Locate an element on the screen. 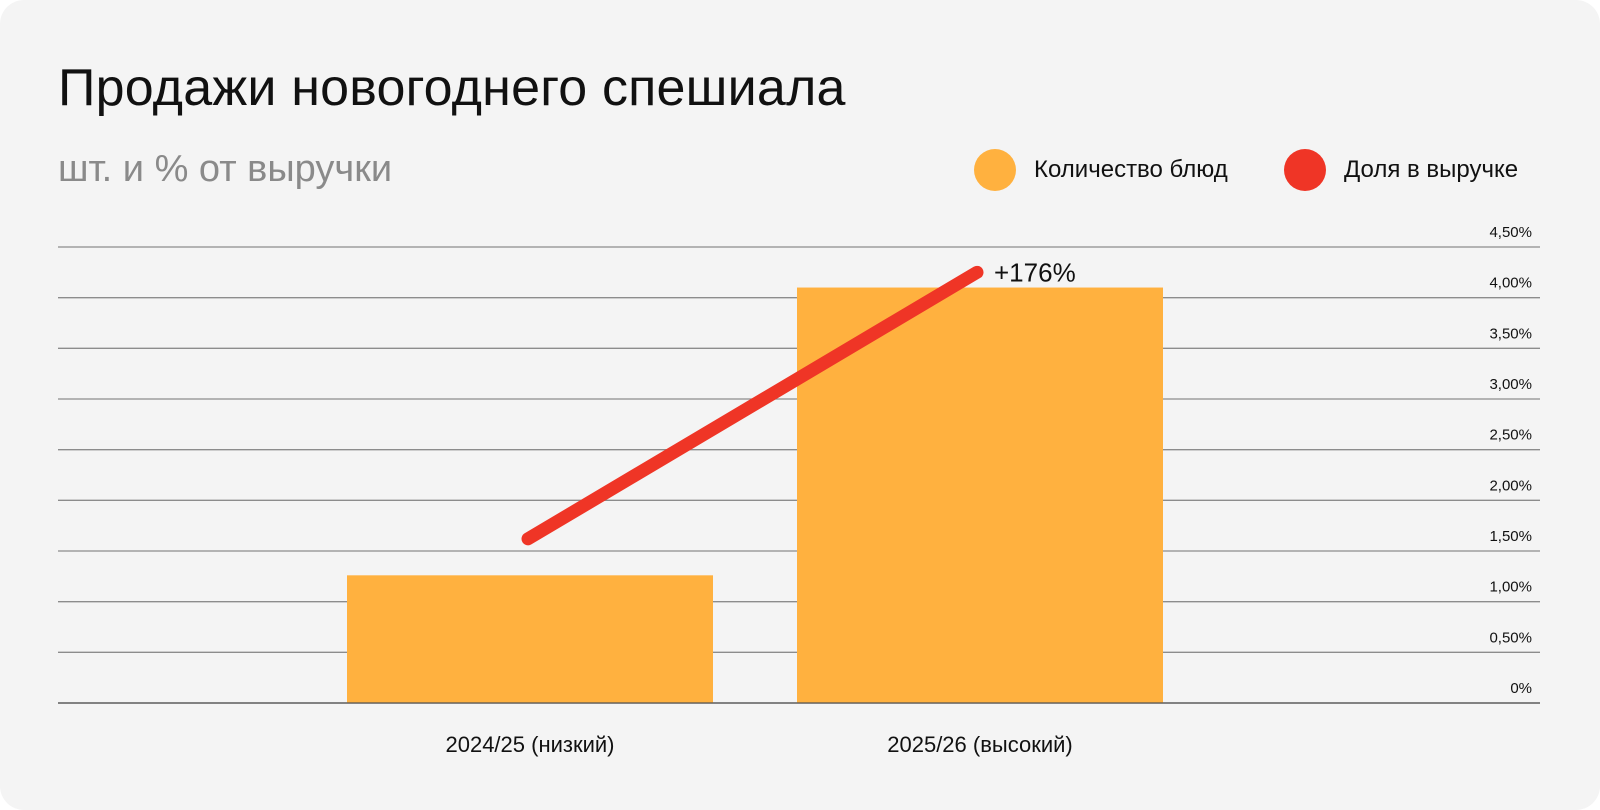 The image size is (1600, 810). y-tick-label: 2,50% is located at coordinates (1510, 435).